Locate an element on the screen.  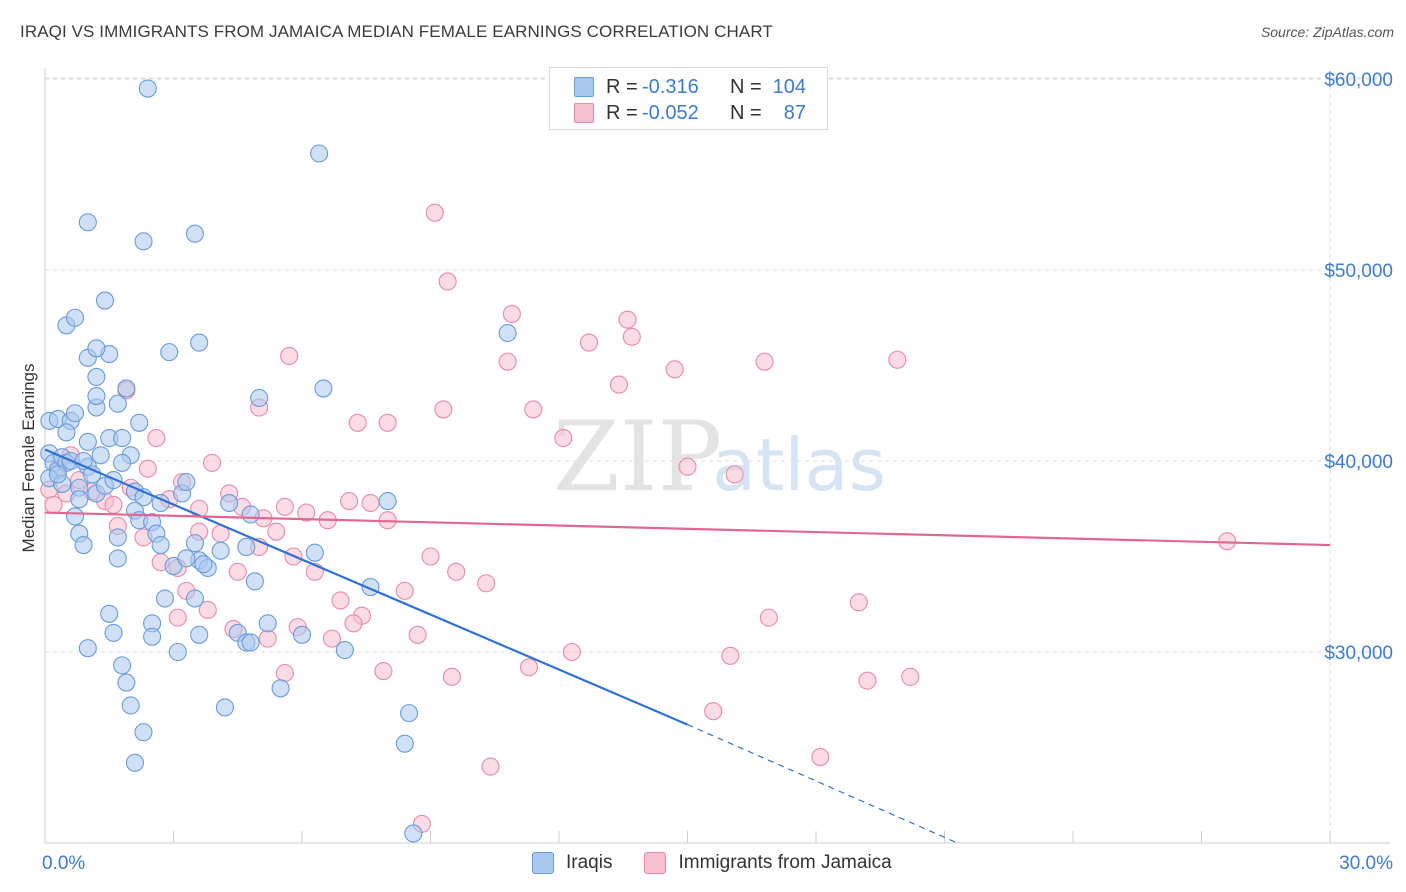
x-tick-label: 0.0% is located at coordinates (63, 863).